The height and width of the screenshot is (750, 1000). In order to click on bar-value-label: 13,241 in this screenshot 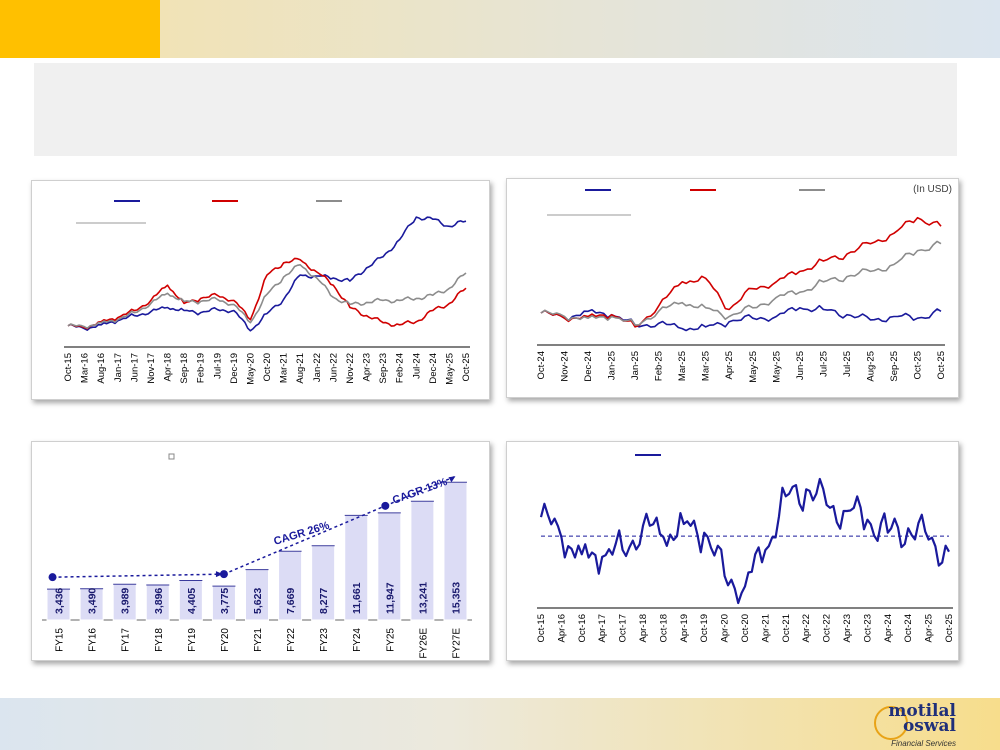, I will do `click(423, 598)`.